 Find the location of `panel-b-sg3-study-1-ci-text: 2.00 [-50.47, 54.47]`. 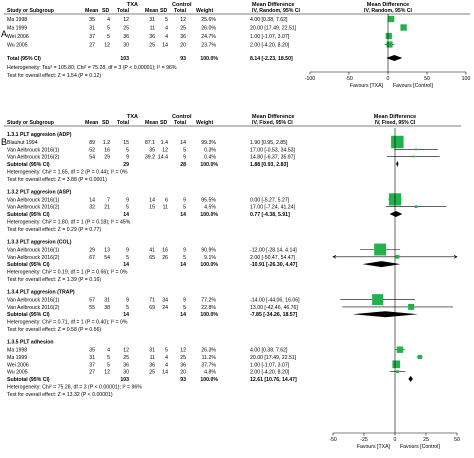

panel-b-sg3-study-1-ci-text: 2.00 [-50.47, 54.47] is located at coordinates (273, 258).